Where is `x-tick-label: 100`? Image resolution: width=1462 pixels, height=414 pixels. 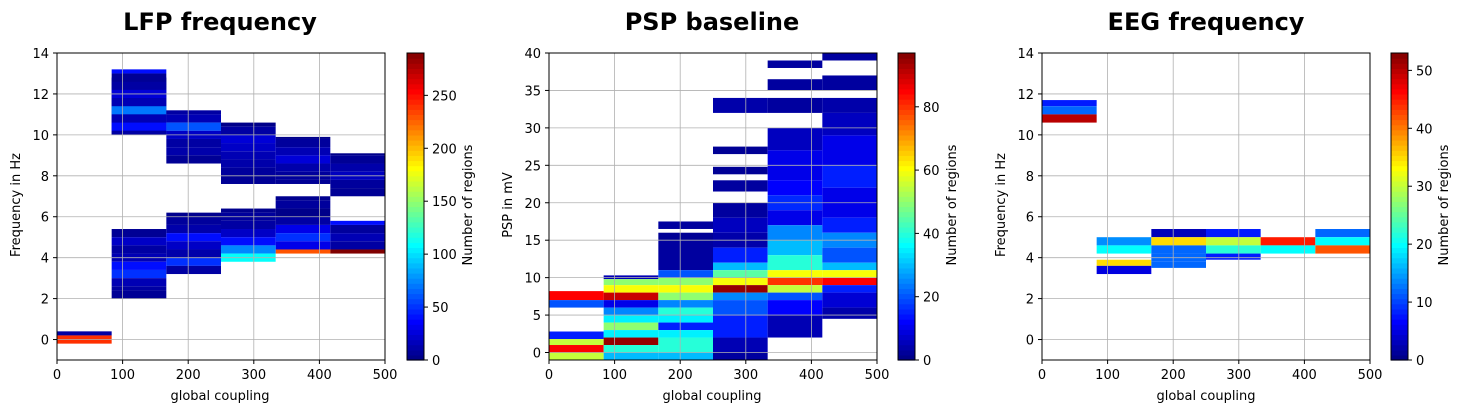
x-tick-label: 100 is located at coordinates (614, 375).